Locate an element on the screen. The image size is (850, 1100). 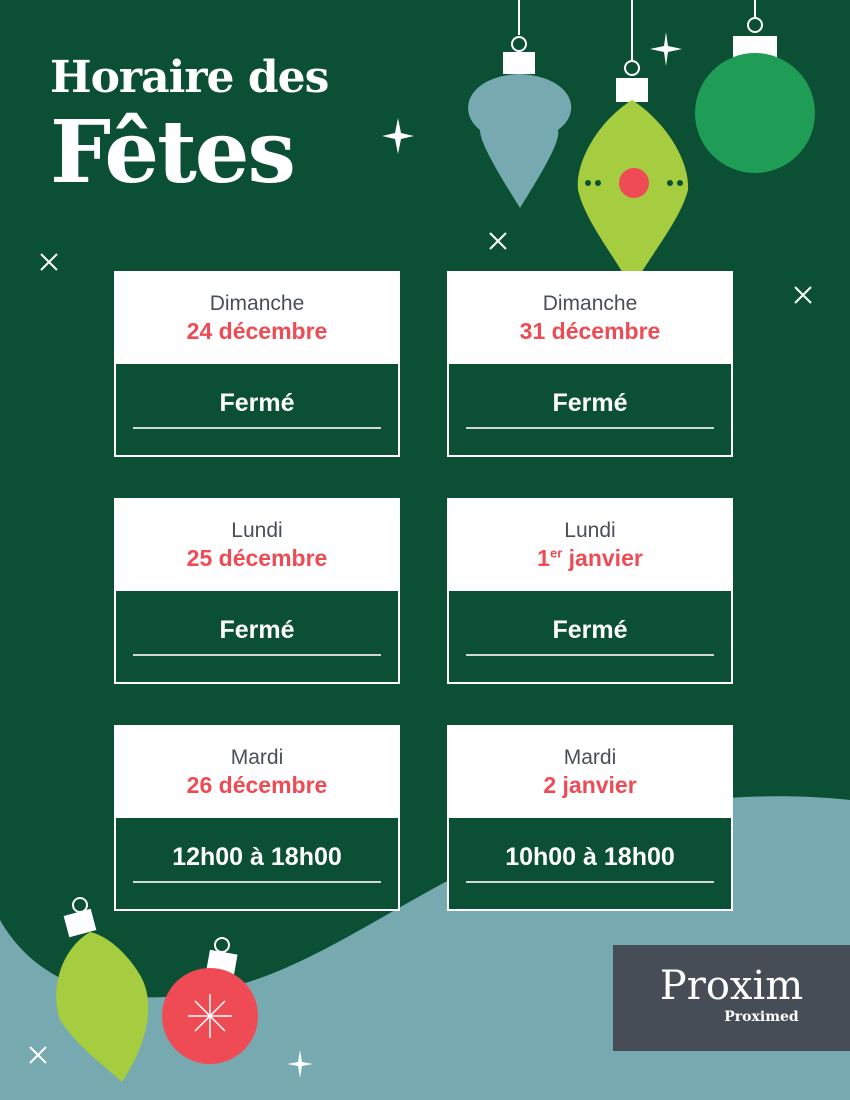
schedule-card: Mardi 2 janvier 10h00 à 18h00 is located at coordinates (590, 818).